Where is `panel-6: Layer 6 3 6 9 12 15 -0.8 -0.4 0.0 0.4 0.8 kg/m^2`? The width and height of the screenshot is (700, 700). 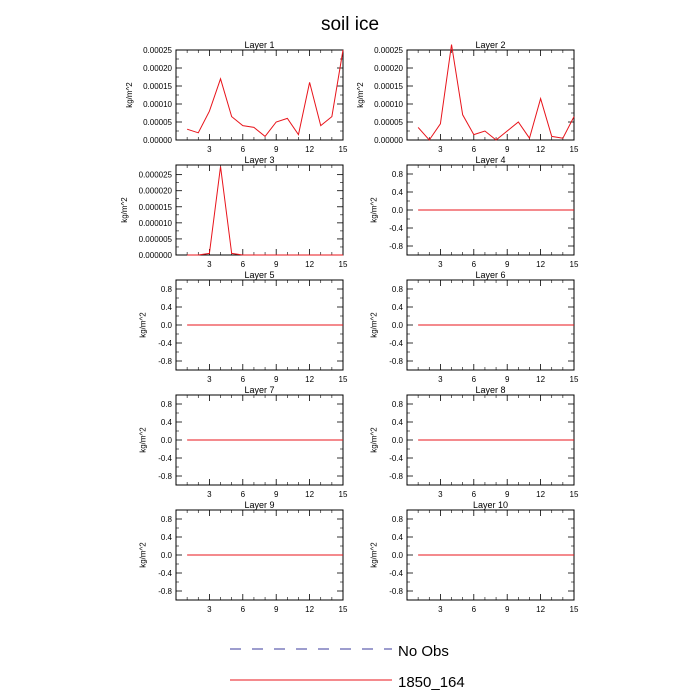
panel-6: Layer 6 3 6 9 12 15 -0.8 -0.4 0.0 0.4 0.8 kg/m^2 is located at coordinates (474, 327).